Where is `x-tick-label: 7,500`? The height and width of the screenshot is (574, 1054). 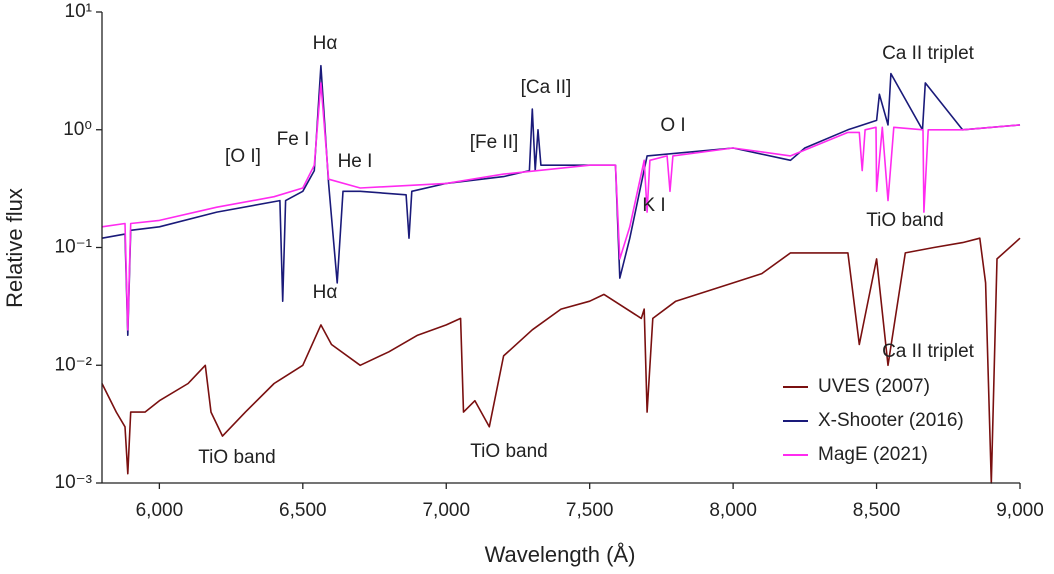
x-tick-label: 7,500 is located at coordinates (590, 510).